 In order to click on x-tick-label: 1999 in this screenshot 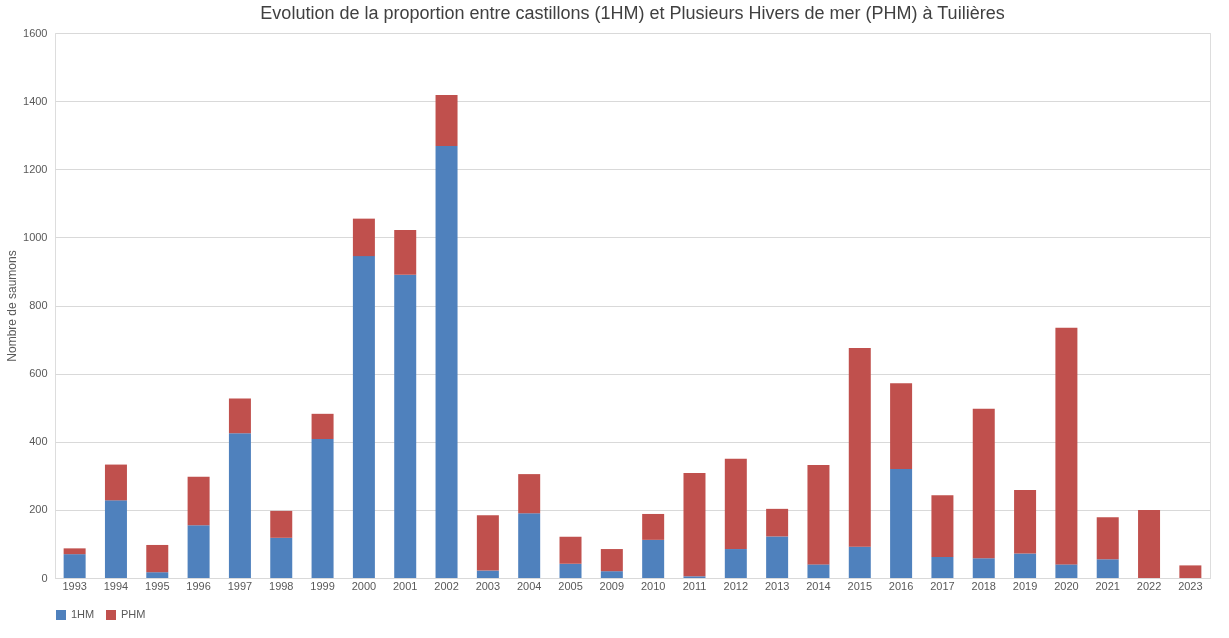, I will do `click(322, 585)`.